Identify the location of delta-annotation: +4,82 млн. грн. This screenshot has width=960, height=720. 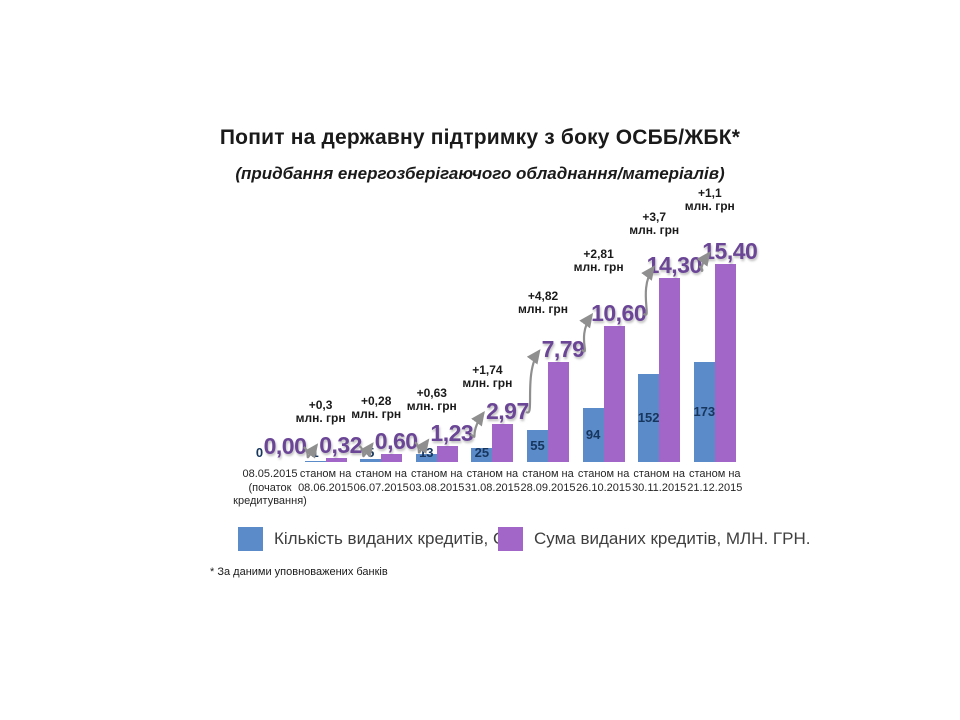
(543, 302).